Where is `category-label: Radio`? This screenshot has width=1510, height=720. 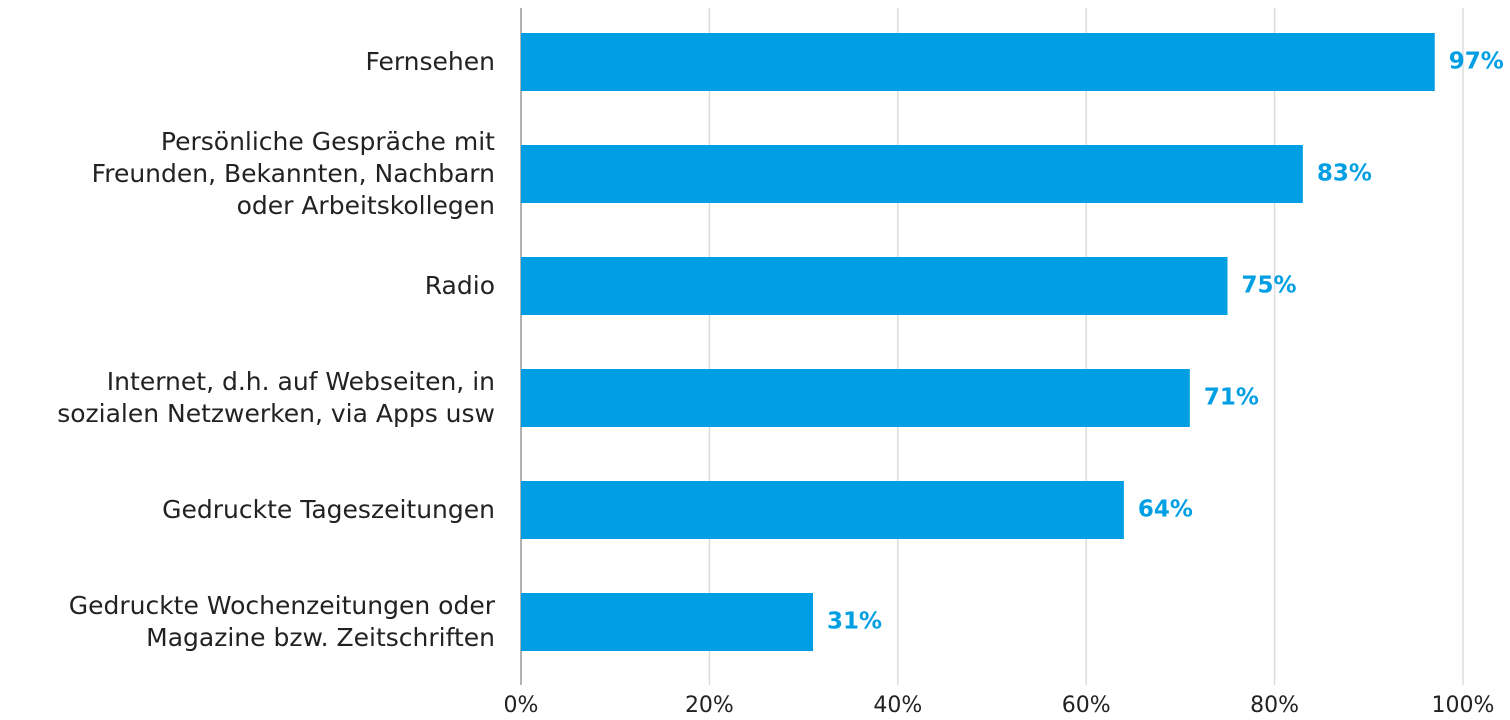
category-label: Radio is located at coordinates (459, 285).